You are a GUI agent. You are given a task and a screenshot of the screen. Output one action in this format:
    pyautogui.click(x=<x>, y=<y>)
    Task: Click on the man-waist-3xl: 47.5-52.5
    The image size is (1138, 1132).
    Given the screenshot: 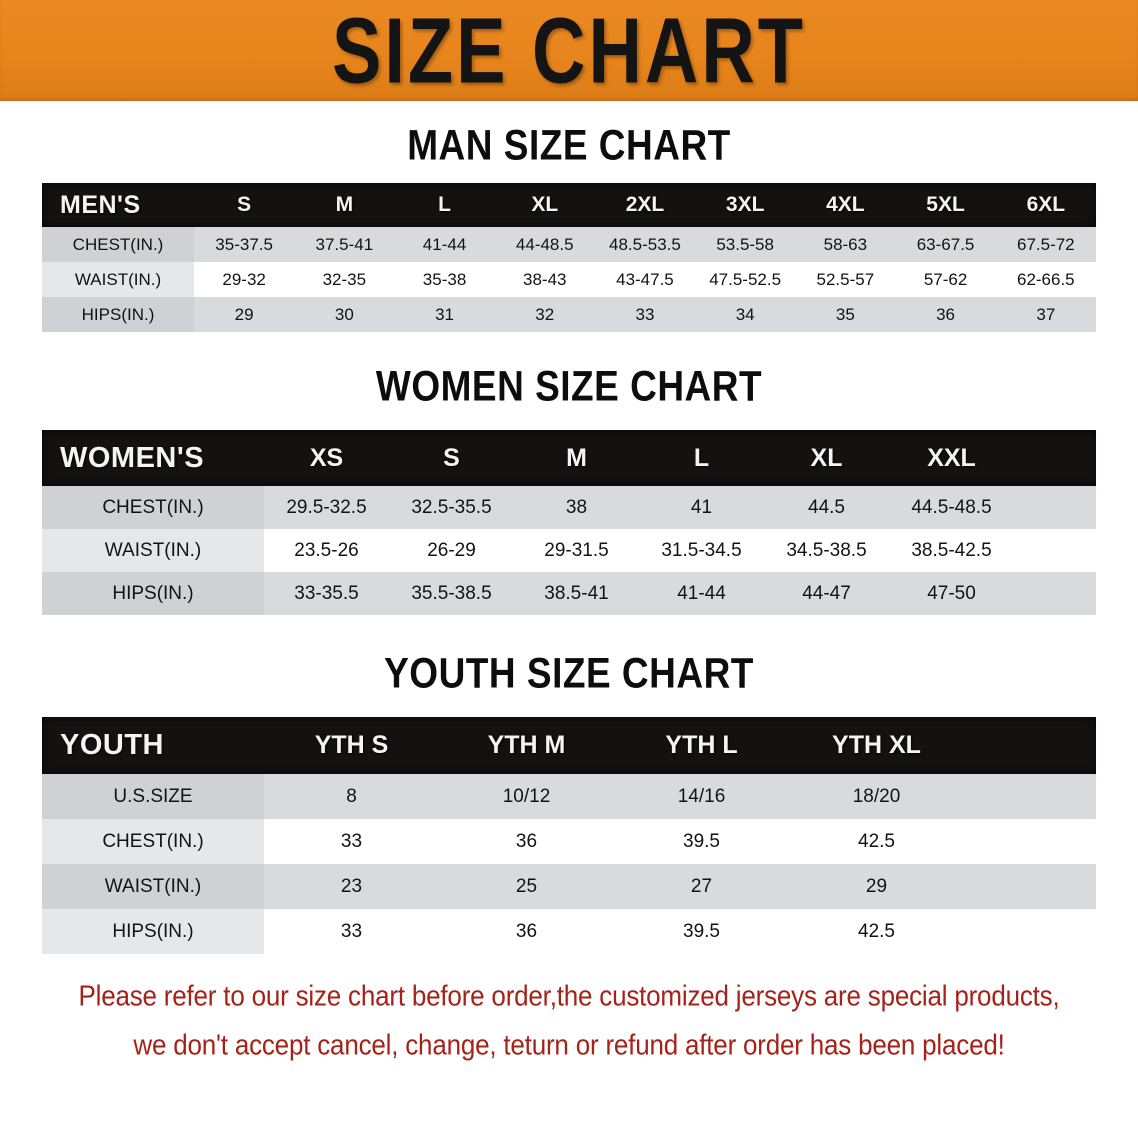 What is the action you would take?
    pyautogui.click(x=745, y=279)
    